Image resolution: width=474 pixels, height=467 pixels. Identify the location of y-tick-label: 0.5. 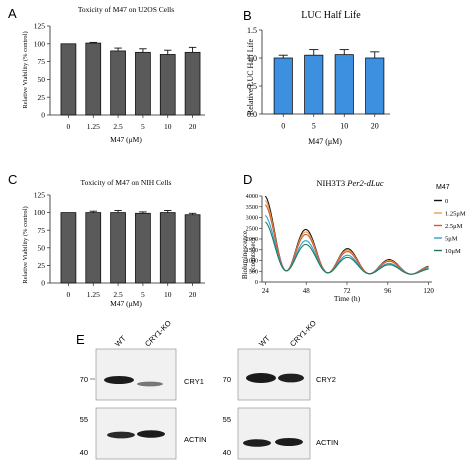
(252, 86).